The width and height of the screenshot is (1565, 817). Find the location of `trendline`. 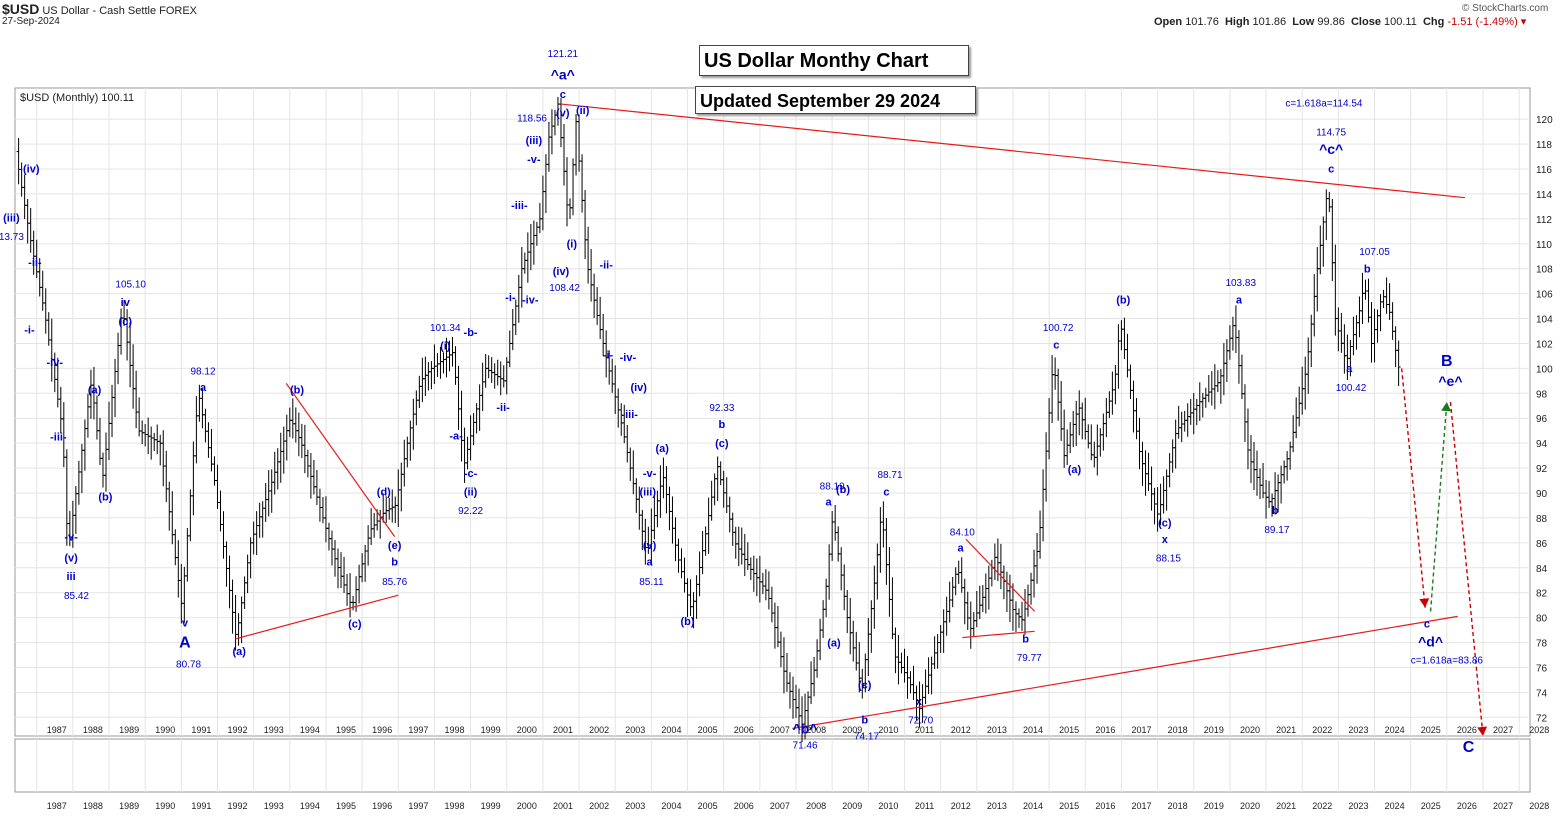

trendline is located at coordinates (1012, 151).